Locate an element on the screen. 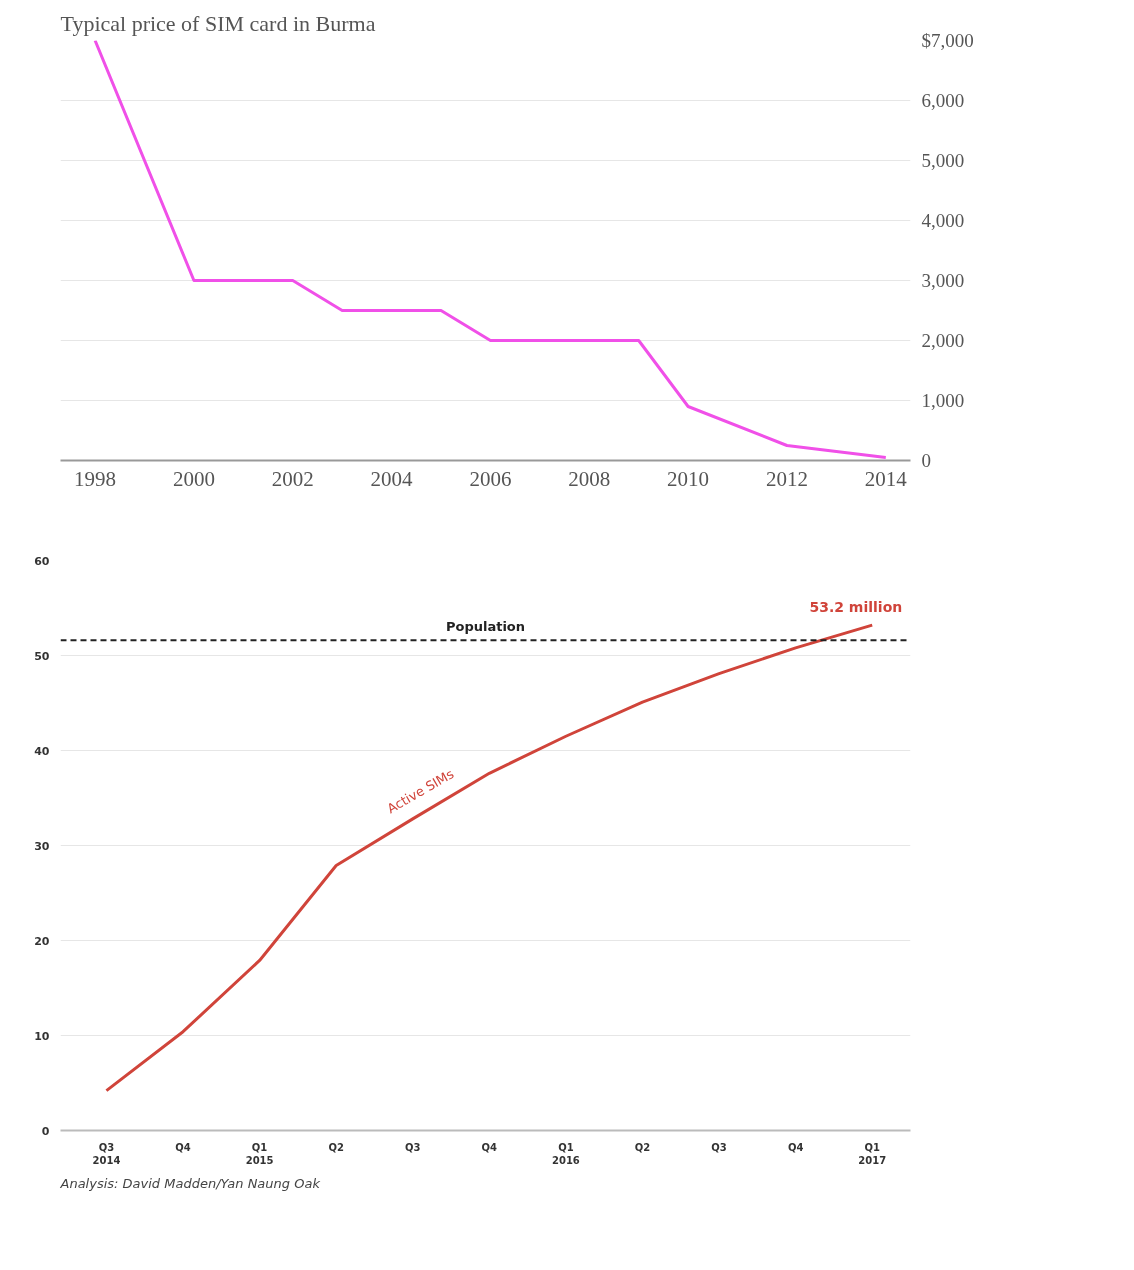 This screenshot has height=1270, width=1134. x-tick-label: Q1 2016 is located at coordinates (565, 1153).